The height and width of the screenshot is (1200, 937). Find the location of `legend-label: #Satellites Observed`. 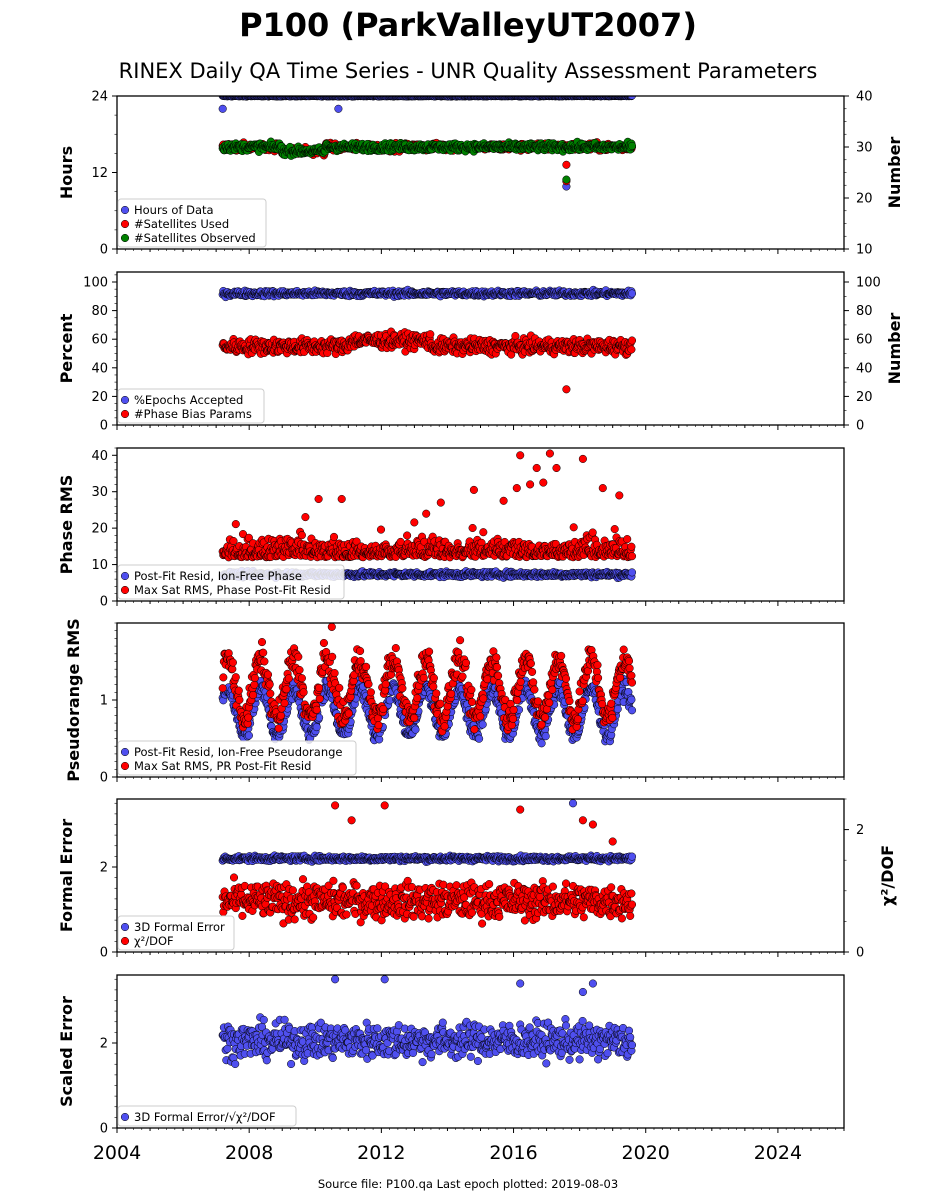

legend-label: #Satellites Observed is located at coordinates (195, 238).